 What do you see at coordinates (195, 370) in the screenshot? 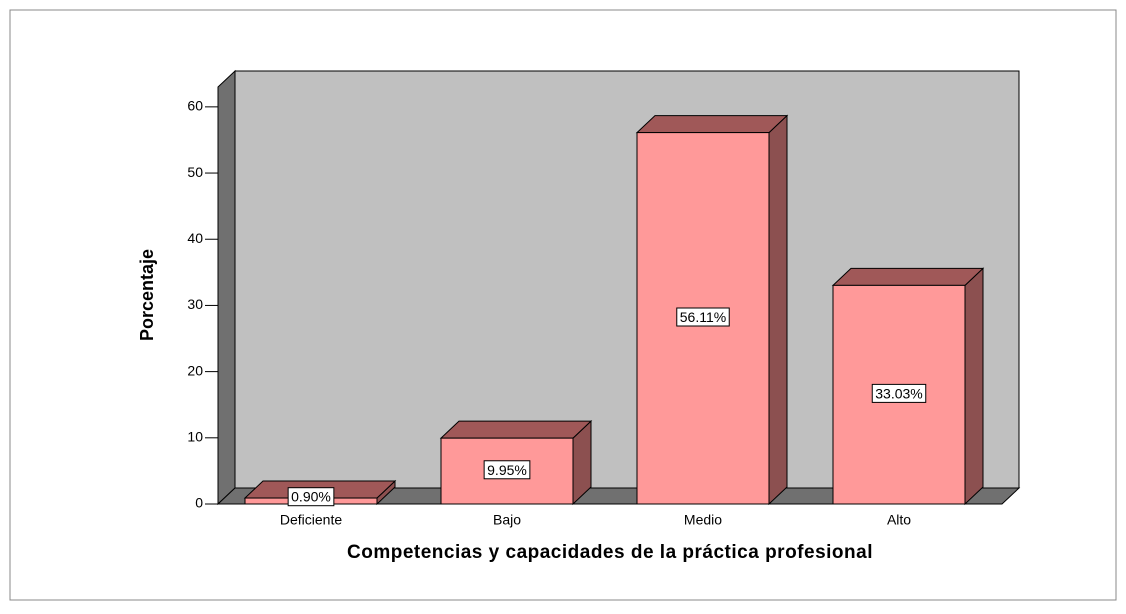
I see `y-tick-label: 20` at bounding box center [195, 370].